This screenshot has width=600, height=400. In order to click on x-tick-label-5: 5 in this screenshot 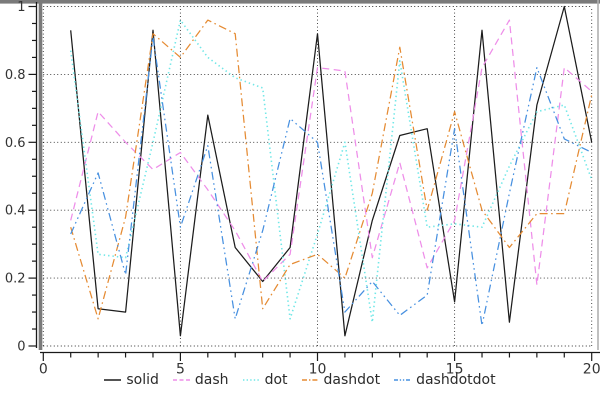, I will do `click(180, 370)`.